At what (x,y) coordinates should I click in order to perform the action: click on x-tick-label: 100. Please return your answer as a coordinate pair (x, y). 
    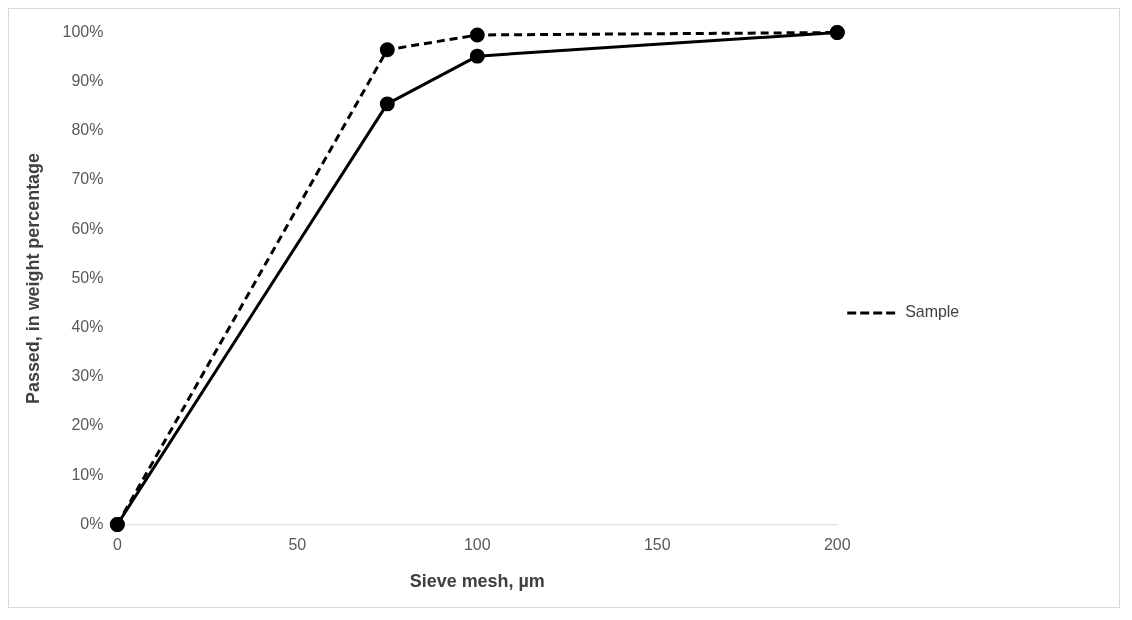
    Looking at the image, I should click on (477, 545).